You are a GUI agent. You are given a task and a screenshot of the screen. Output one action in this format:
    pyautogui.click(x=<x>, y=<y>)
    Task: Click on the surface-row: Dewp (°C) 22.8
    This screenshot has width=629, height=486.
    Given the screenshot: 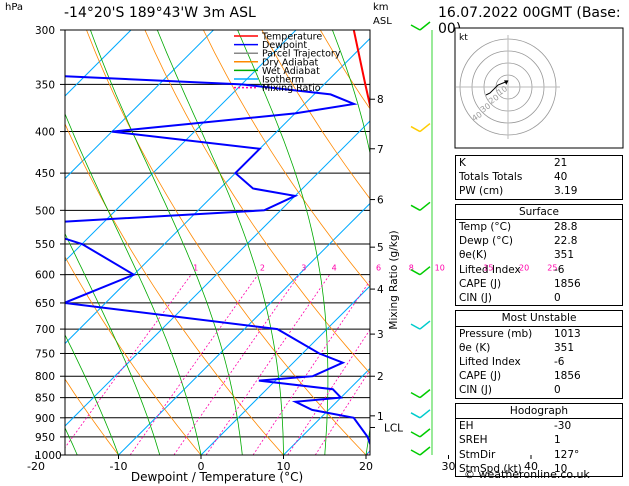 What is the action you would take?
    pyautogui.click(x=539, y=241)
    